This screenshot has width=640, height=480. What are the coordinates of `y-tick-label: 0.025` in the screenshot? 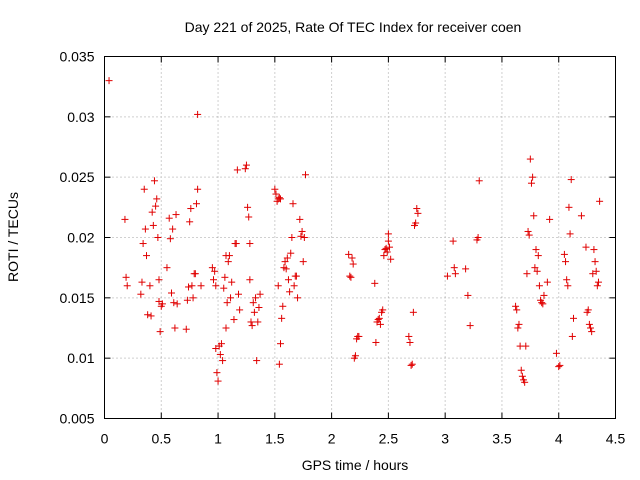 It's located at (76, 177).